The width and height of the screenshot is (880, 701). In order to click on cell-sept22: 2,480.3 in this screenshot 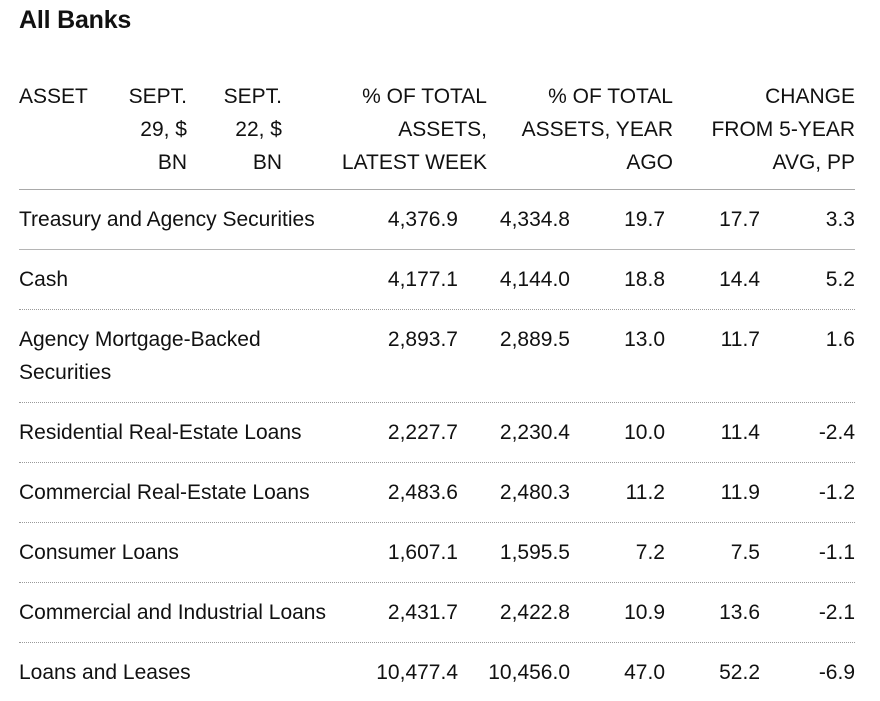, I will do `click(534, 492)`.